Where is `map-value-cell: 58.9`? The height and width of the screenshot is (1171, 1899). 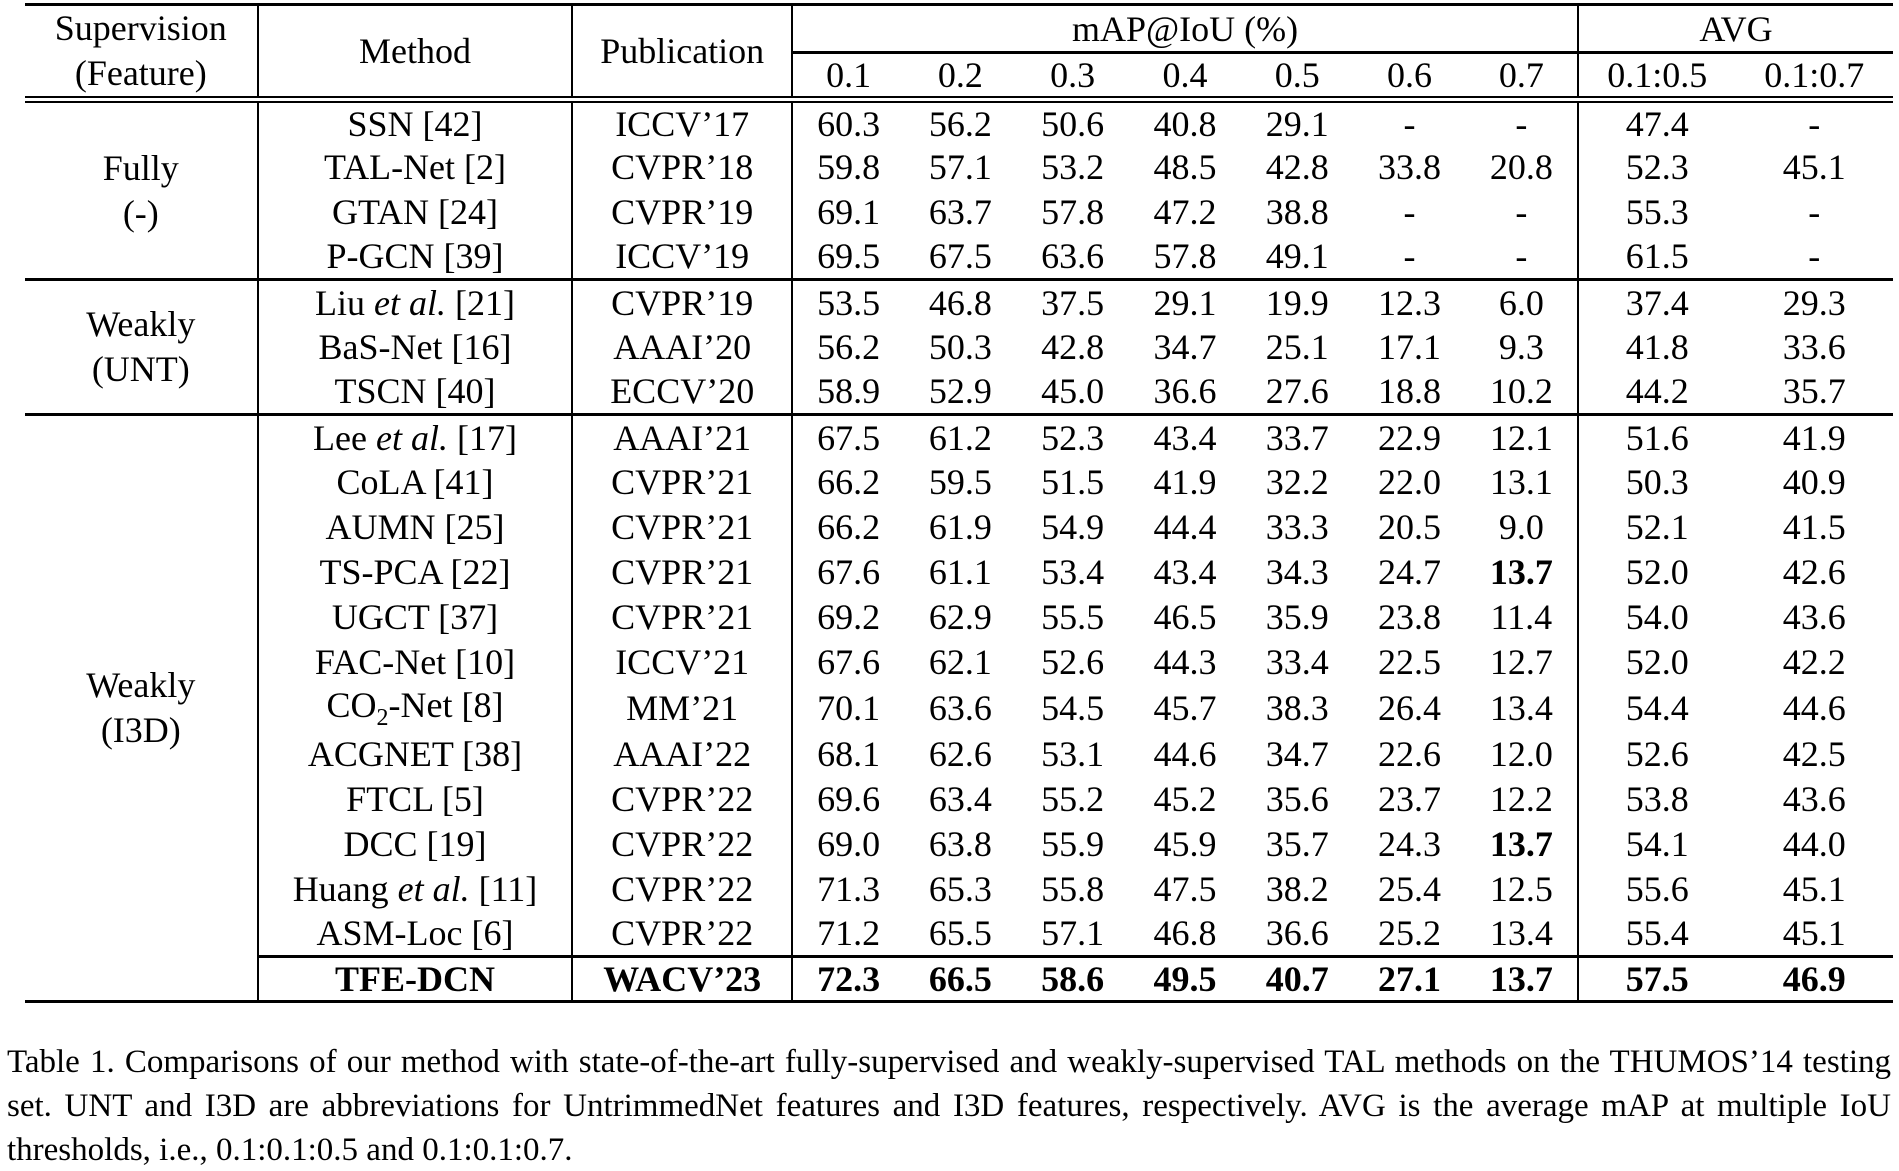 map-value-cell: 58.9 is located at coordinates (848, 392).